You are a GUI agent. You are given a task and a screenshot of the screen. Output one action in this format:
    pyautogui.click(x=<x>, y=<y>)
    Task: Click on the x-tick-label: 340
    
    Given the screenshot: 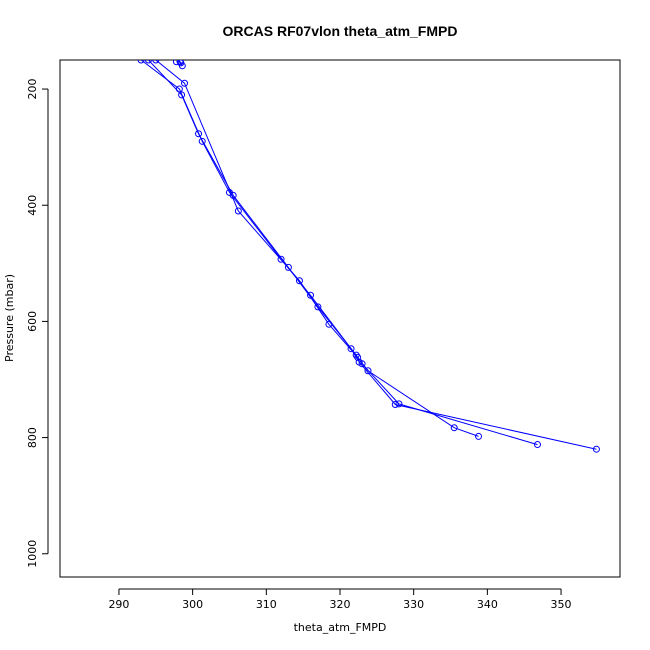 What is the action you would take?
    pyautogui.click(x=487, y=604)
    